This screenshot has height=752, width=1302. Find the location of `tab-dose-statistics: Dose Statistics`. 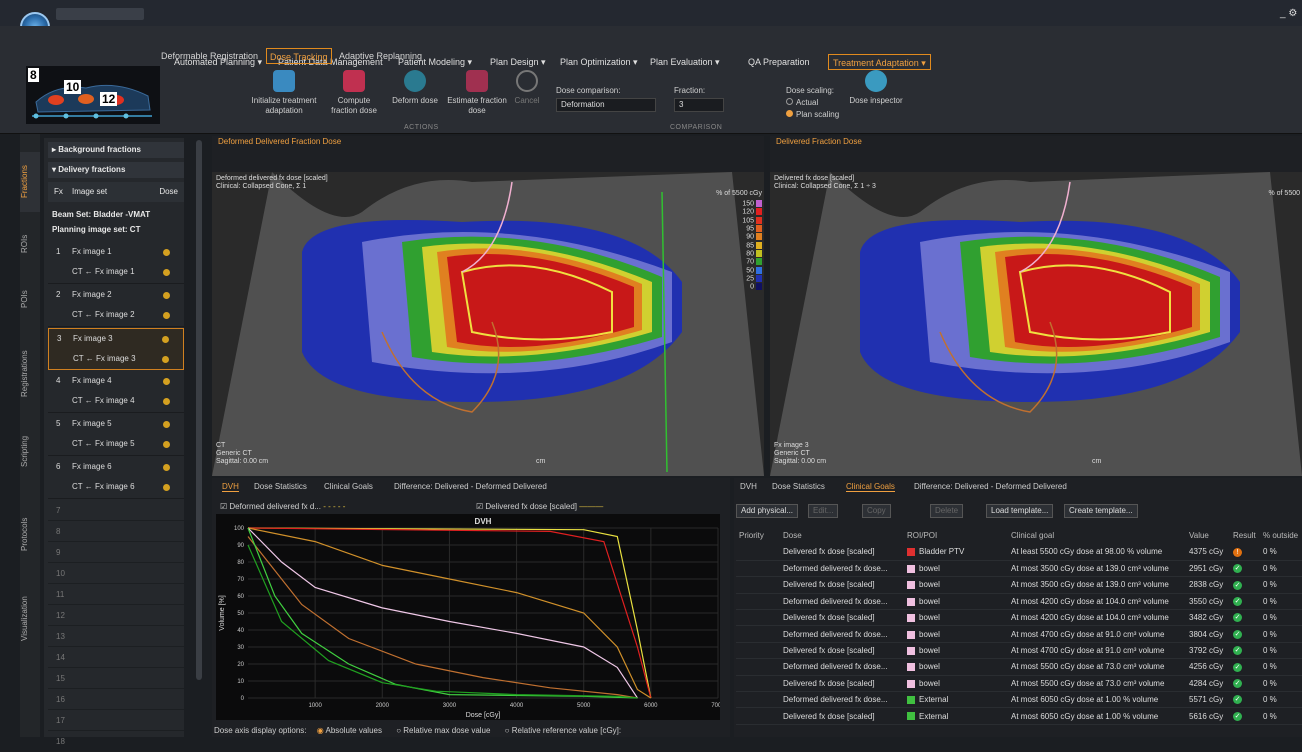

tab-dose-statistics: Dose Statistics is located at coordinates (280, 486).